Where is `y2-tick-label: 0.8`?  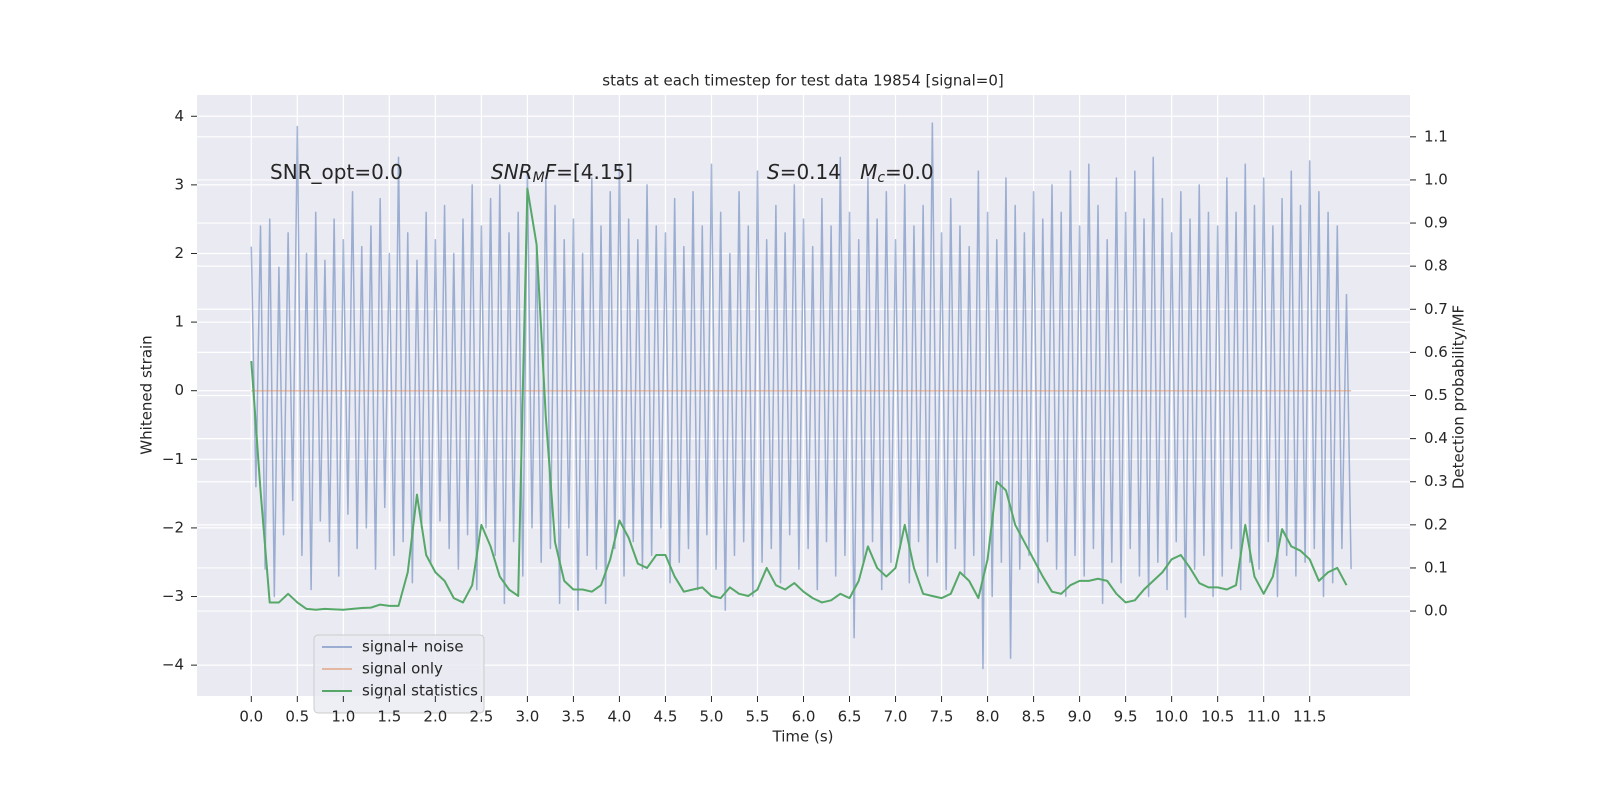 y2-tick-label: 0.8 is located at coordinates (1436, 266).